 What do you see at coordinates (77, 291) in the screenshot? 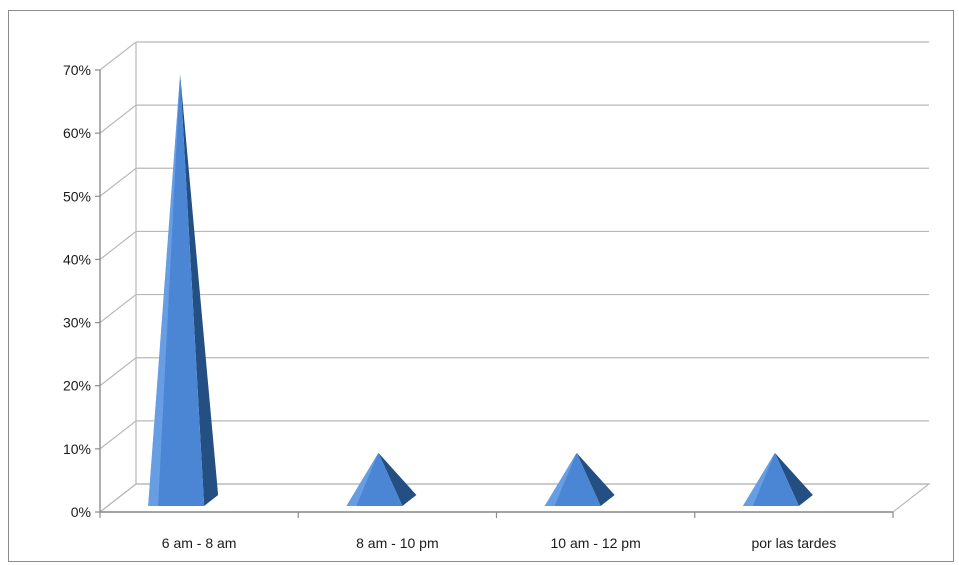
I see `y-axis-ticks: 0% 10% 20% 30% 40% 50% 60% 70%` at bounding box center [77, 291].